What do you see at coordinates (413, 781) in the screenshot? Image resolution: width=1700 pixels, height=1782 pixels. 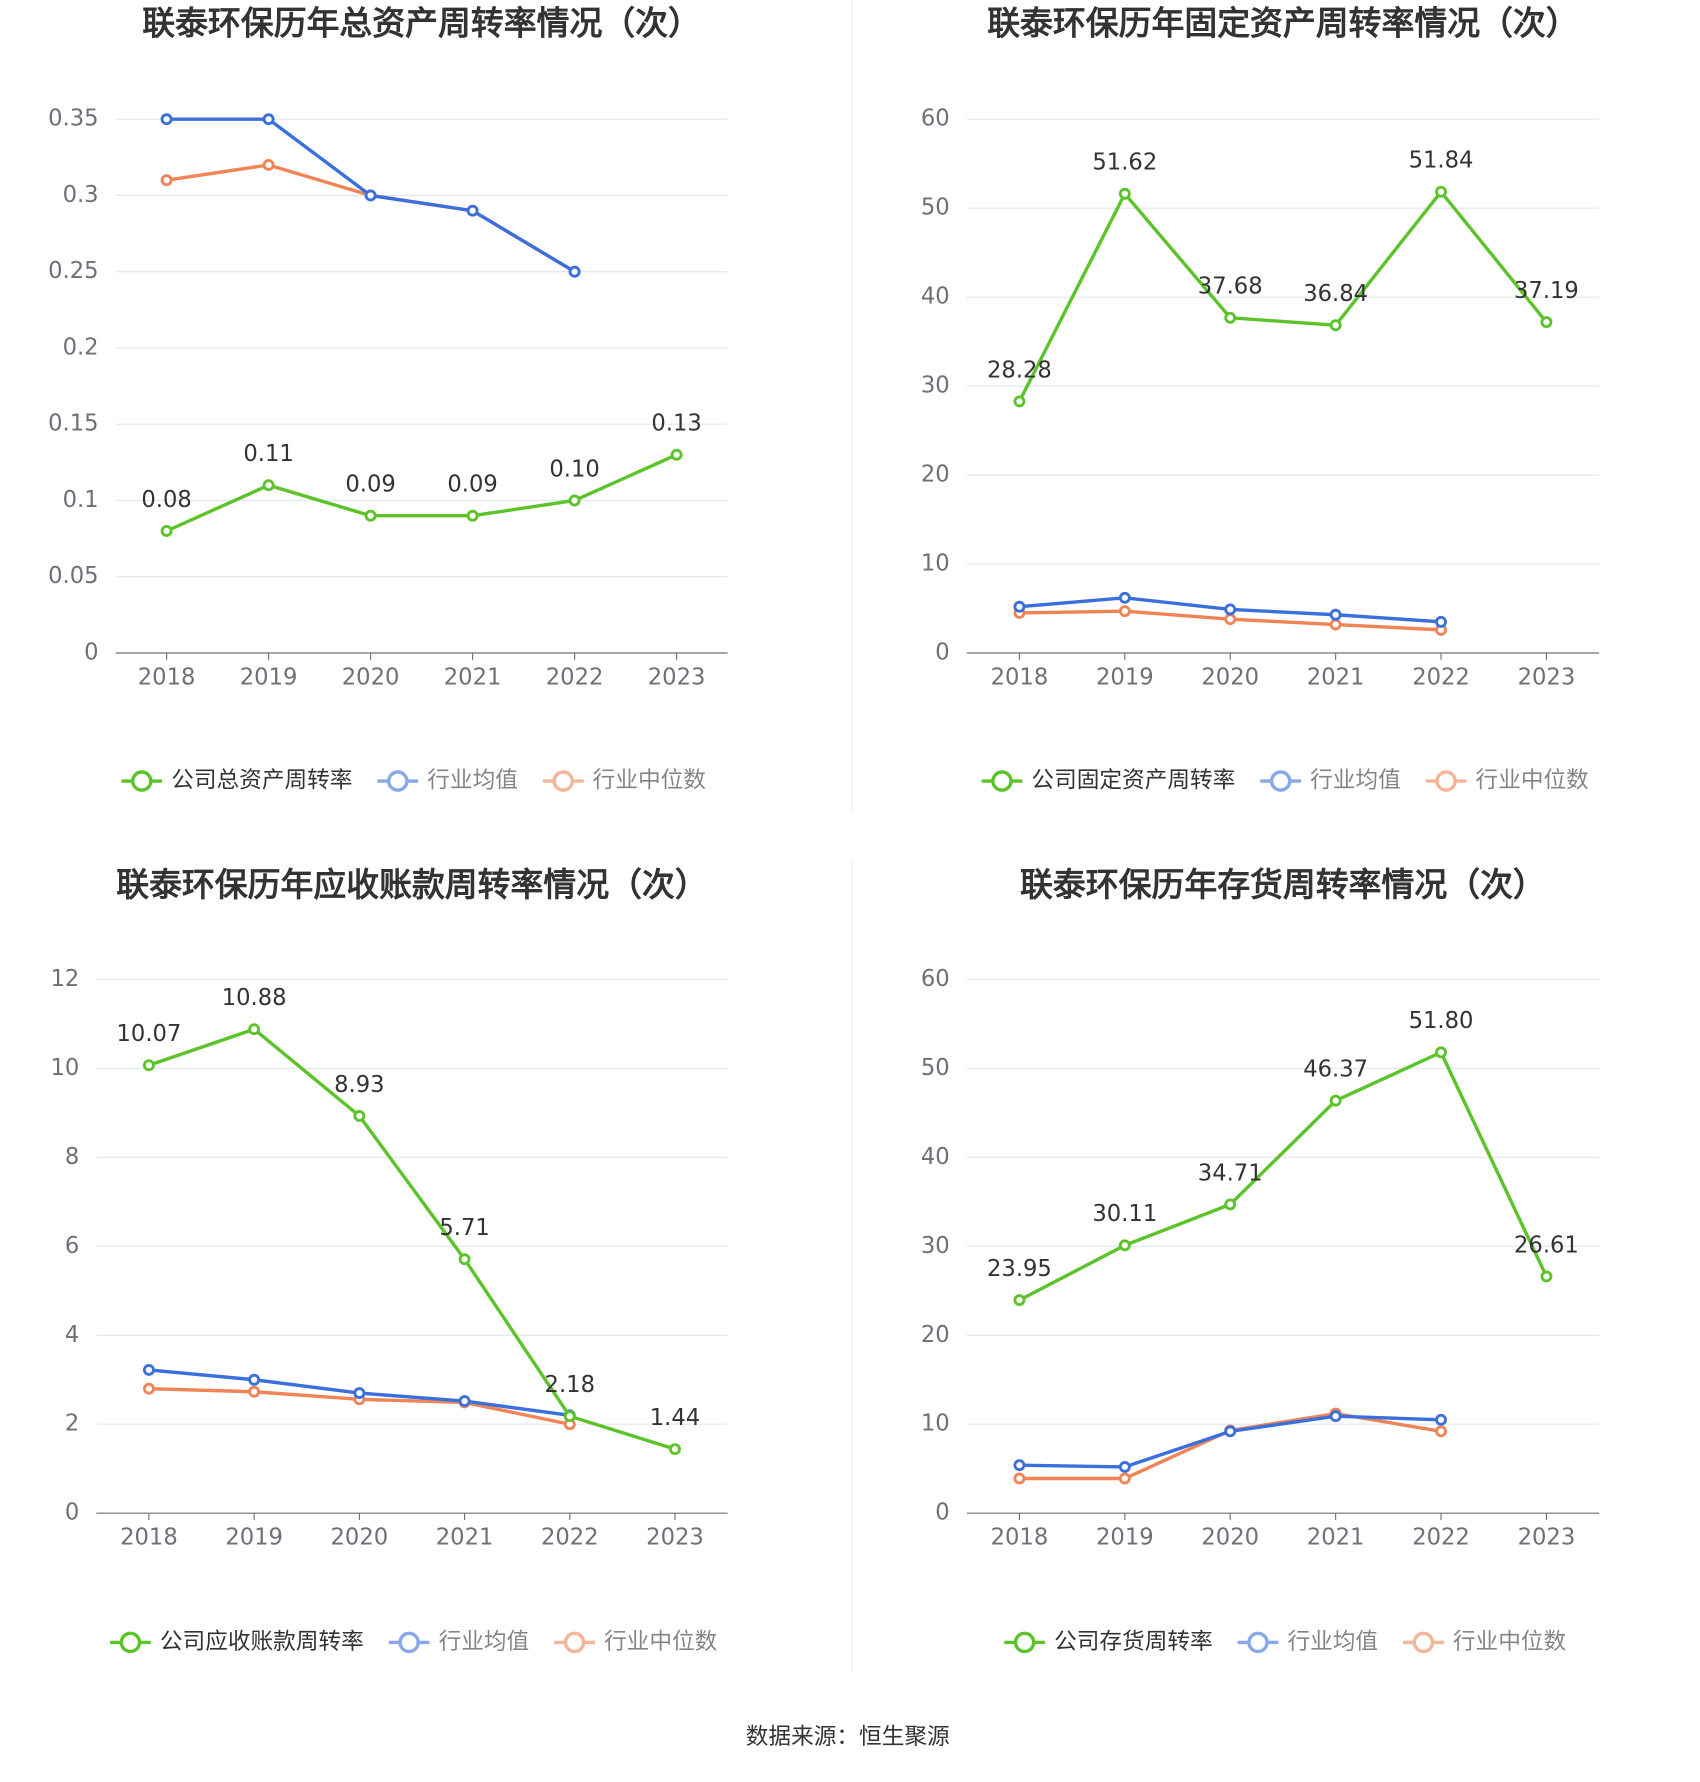 I see `legend: 公司总资产周转率 行业均值 行业中位数` at bounding box center [413, 781].